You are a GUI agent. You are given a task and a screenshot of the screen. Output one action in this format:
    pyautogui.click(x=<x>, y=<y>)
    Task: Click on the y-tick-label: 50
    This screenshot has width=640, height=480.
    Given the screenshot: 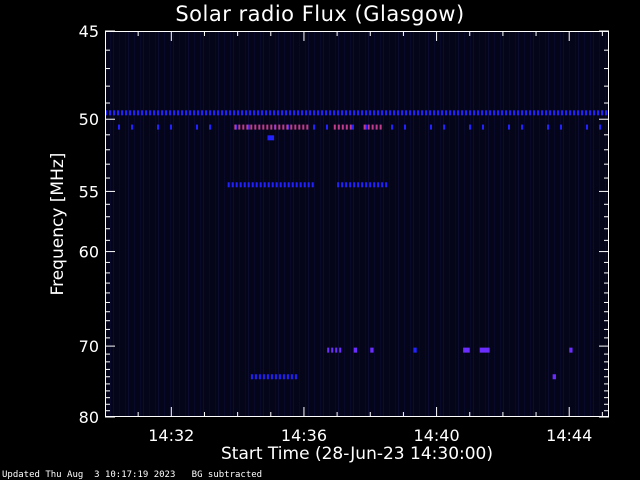 What is the action you would take?
    pyautogui.click(x=89, y=119)
    